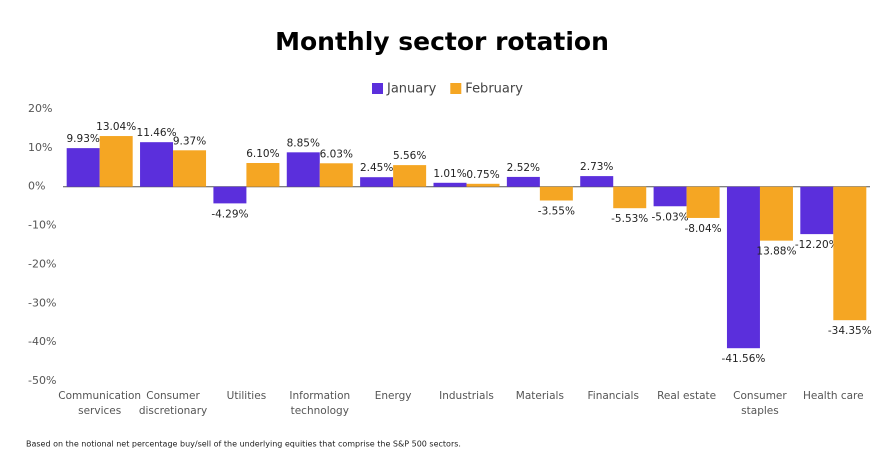  I want to click on value-label: -12.20%, so click(817, 245).